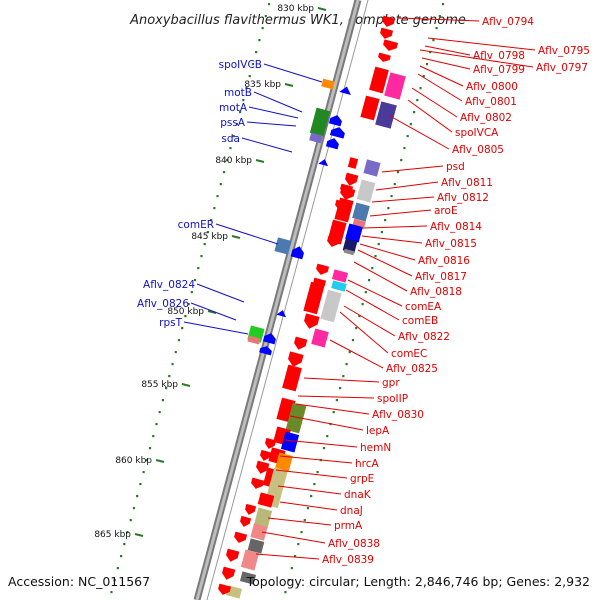 The image size is (600, 600). I want to click on gene-label-aflv_0798: Aflv_0798, so click(499, 56).